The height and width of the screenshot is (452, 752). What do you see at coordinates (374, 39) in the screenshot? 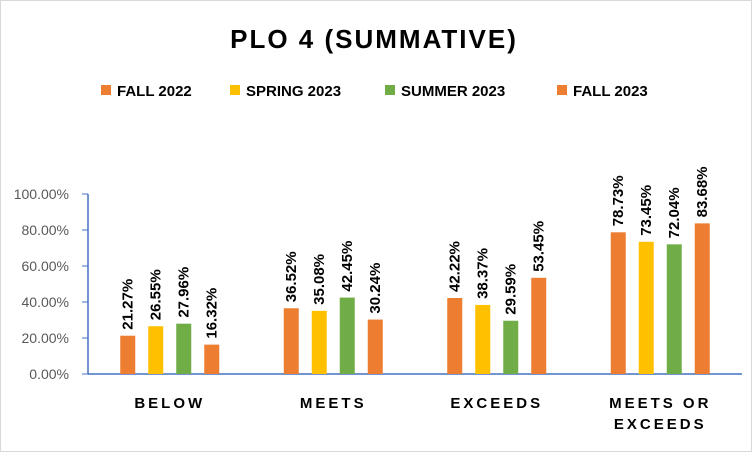
I see `chart-title: PLO 4 (SUMMATIVE)` at bounding box center [374, 39].